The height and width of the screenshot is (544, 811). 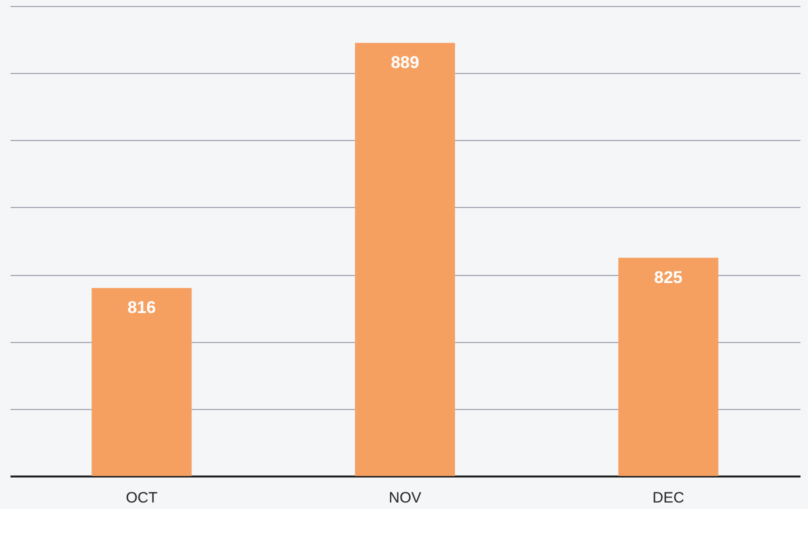 What do you see at coordinates (668, 277) in the screenshot?
I see `data-label: 825` at bounding box center [668, 277].